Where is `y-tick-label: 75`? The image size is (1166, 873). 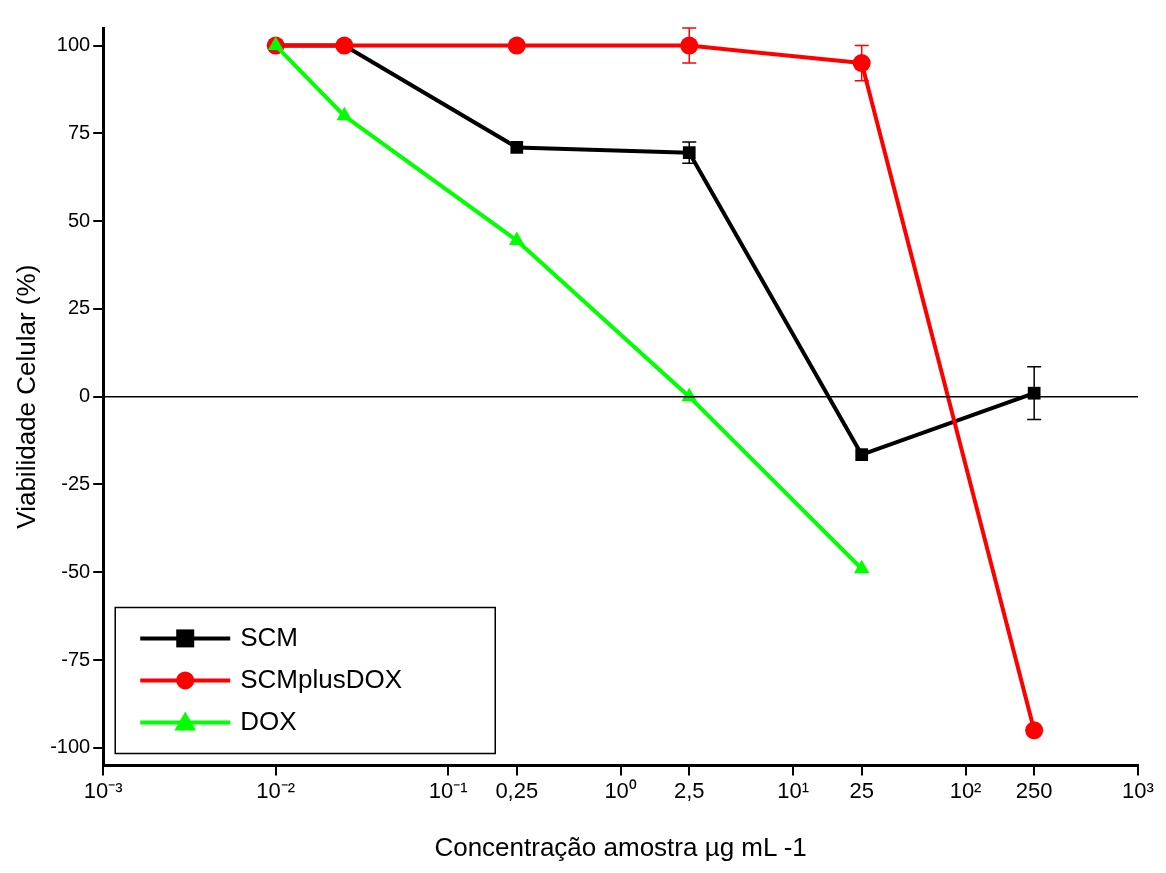 y-tick-label: 75 is located at coordinates (79, 131).